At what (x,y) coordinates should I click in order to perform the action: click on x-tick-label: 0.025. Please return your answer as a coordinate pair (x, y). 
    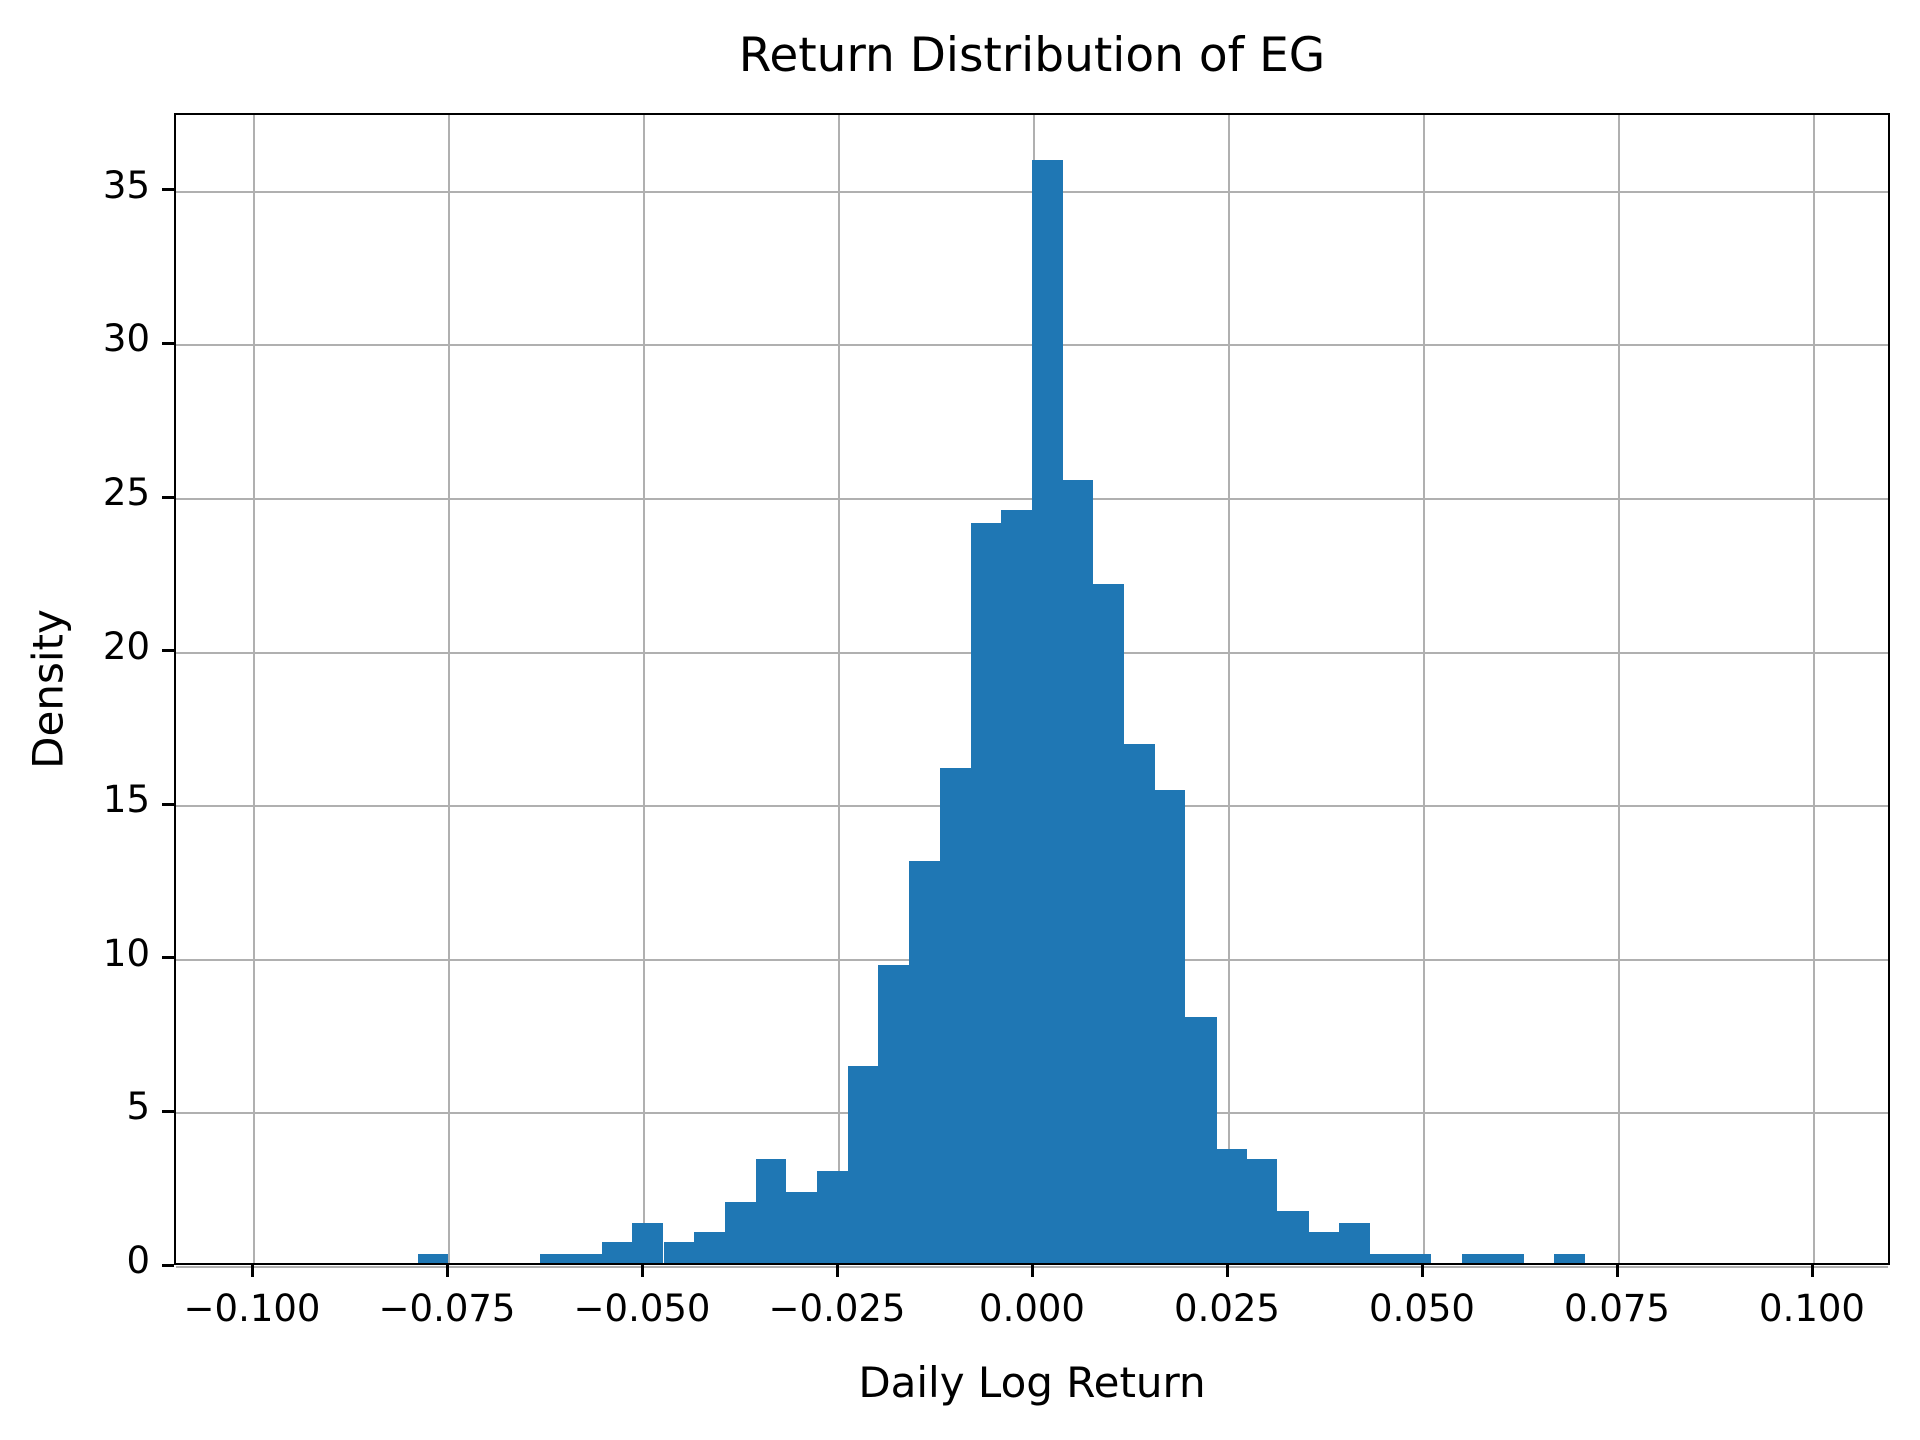
    Looking at the image, I should click on (1227, 1308).